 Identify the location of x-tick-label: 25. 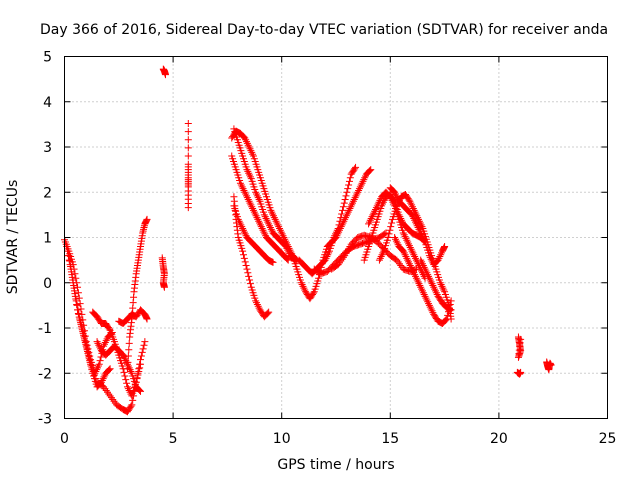
(608, 439).